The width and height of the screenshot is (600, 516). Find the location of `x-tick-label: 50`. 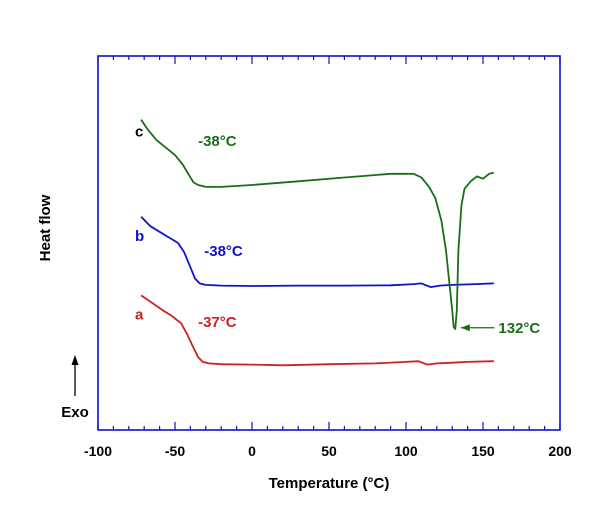

x-tick-label: 50 is located at coordinates (329, 451).